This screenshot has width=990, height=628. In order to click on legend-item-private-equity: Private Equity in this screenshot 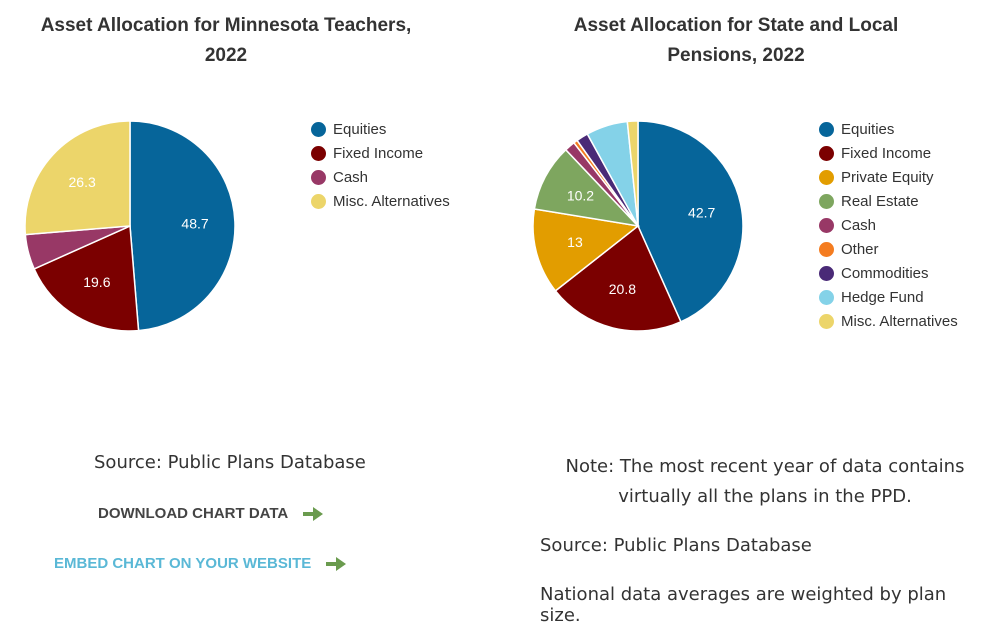, I will do `click(888, 177)`.